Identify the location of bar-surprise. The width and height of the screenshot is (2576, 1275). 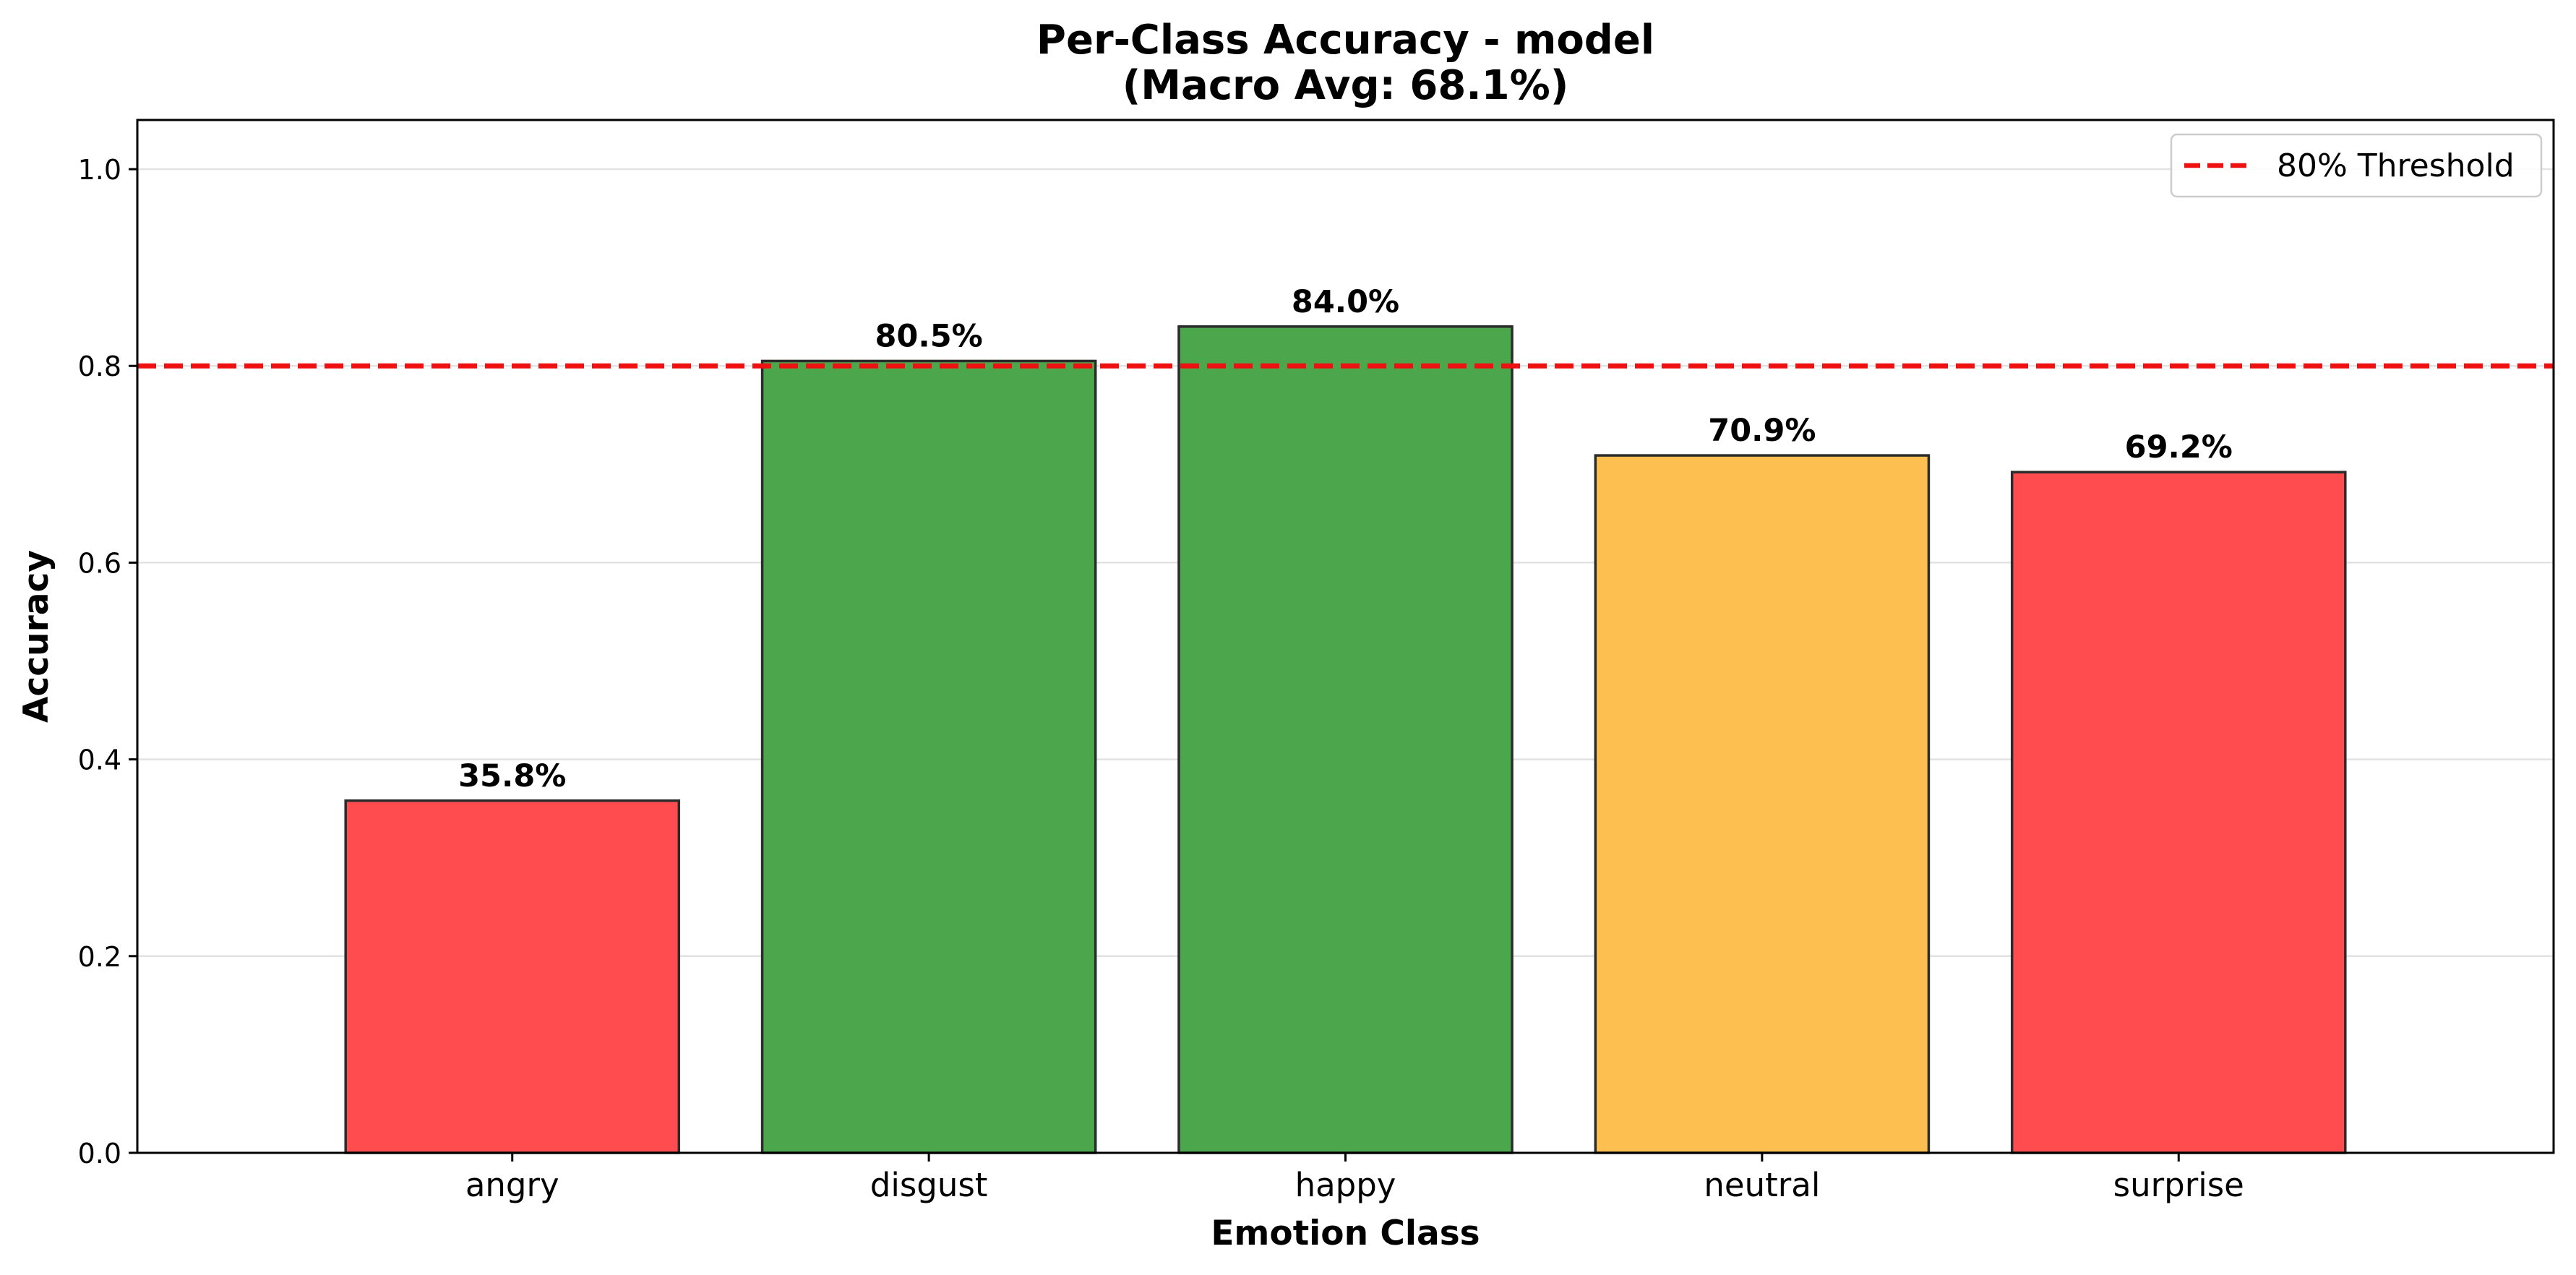
(2178, 812).